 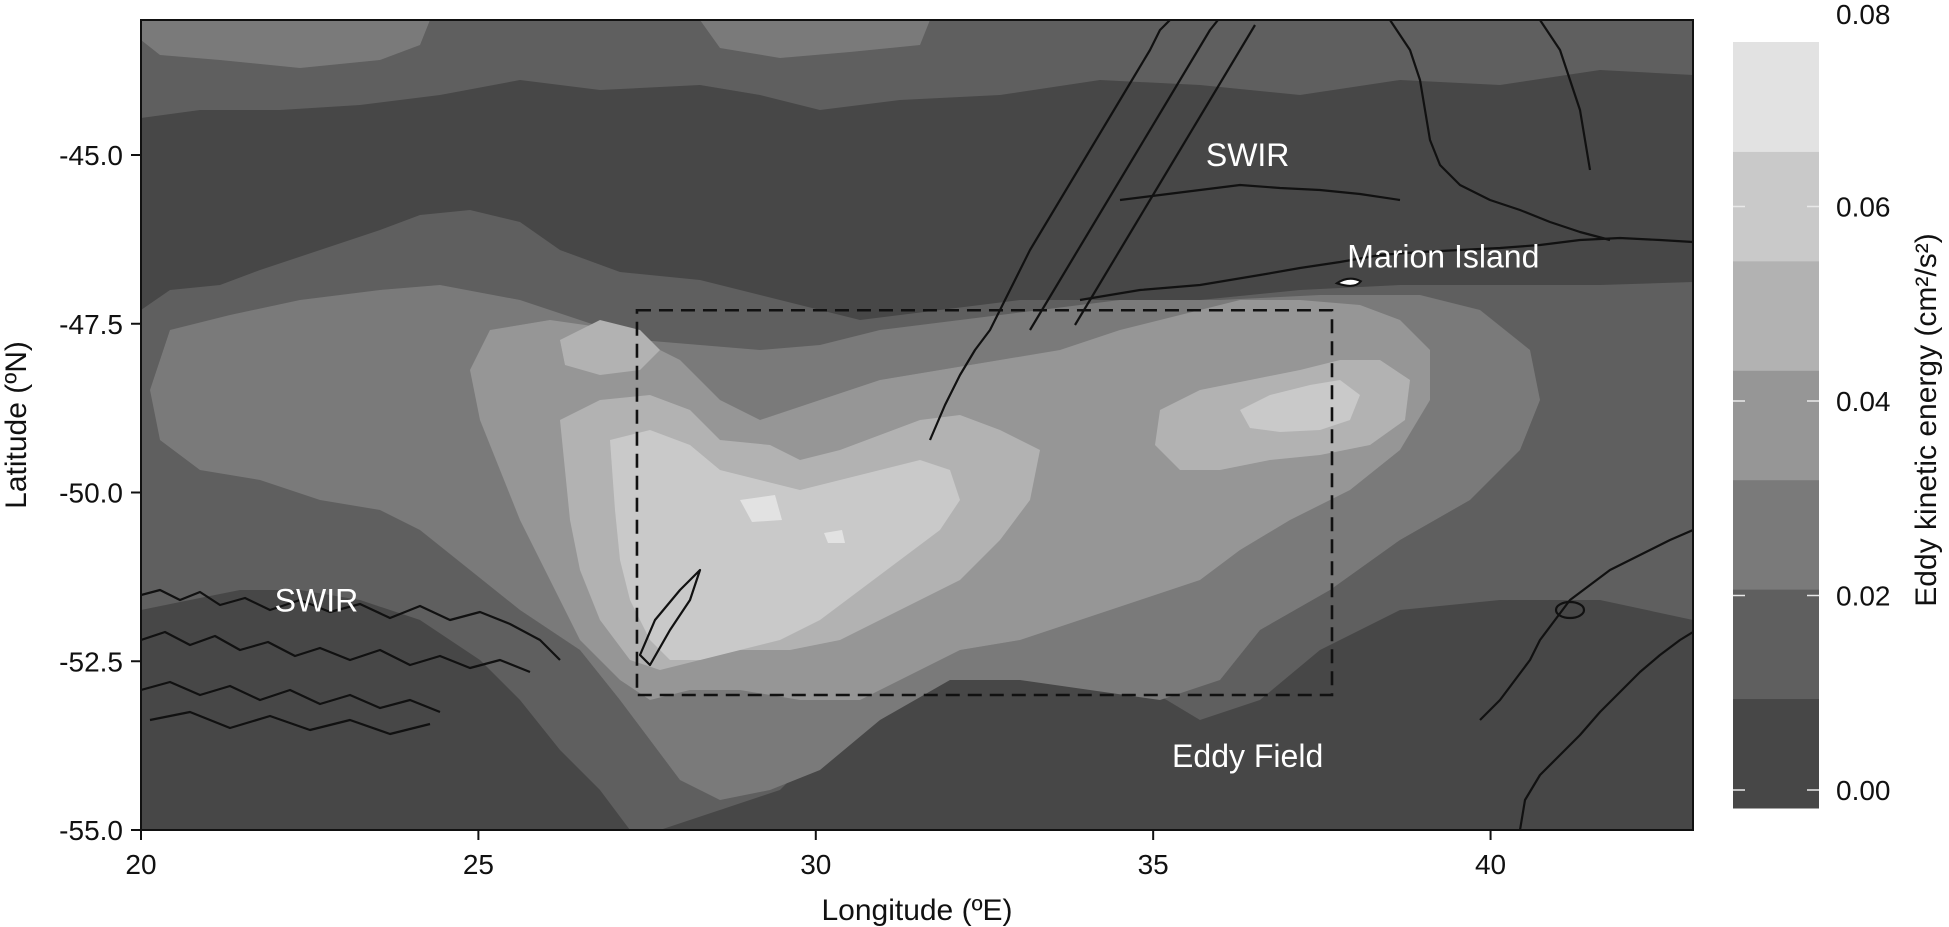 What do you see at coordinates (917, 69) in the screenshot?
I see `eke-level-1-north` at bounding box center [917, 69].